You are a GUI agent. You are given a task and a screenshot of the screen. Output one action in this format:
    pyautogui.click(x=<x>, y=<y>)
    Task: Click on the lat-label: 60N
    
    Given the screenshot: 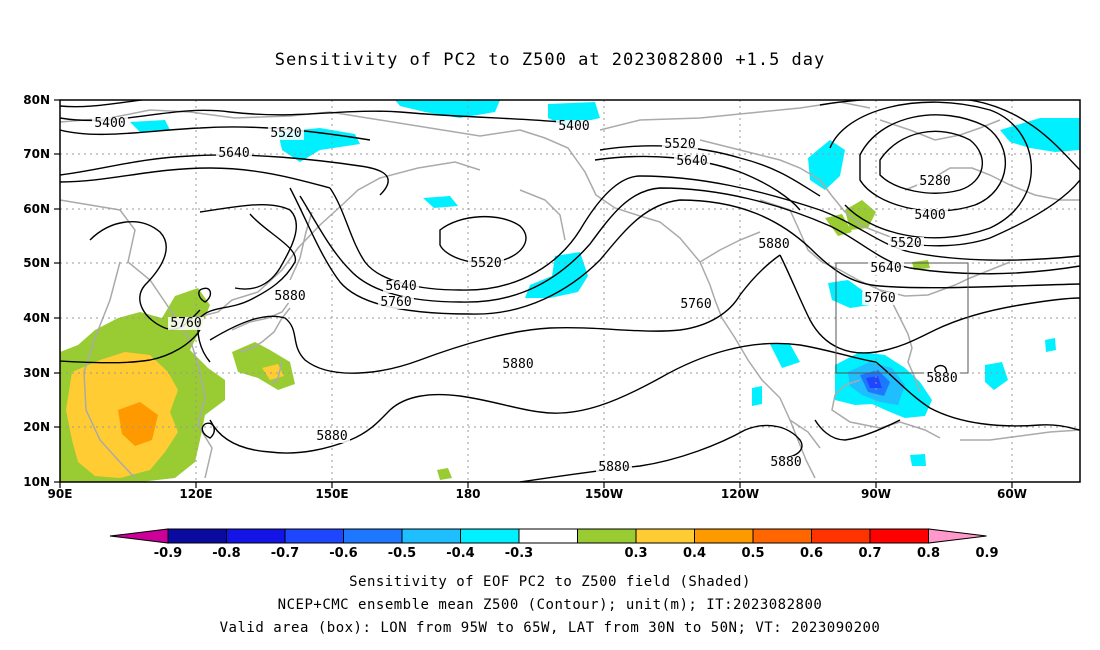 What is the action you would take?
    pyautogui.click(x=36, y=209)
    